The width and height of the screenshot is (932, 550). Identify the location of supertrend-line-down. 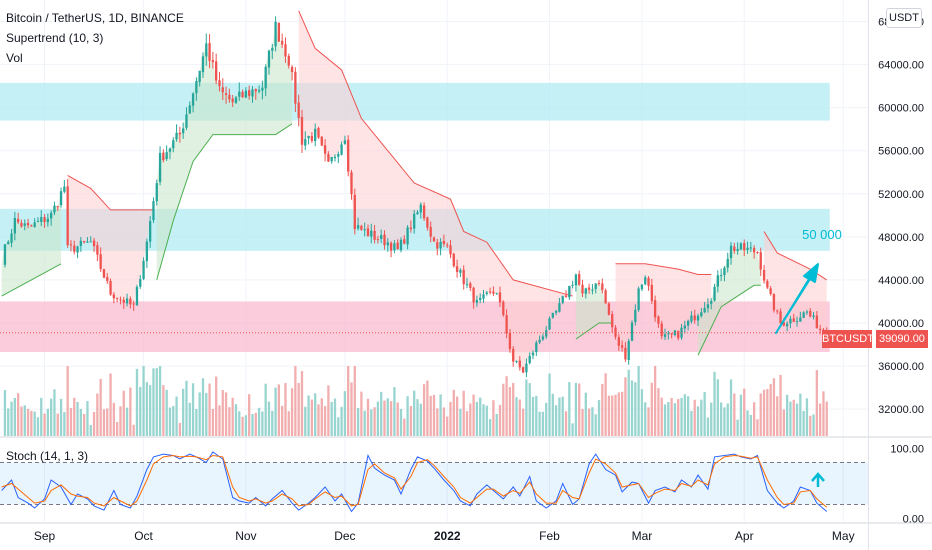
(663, 269).